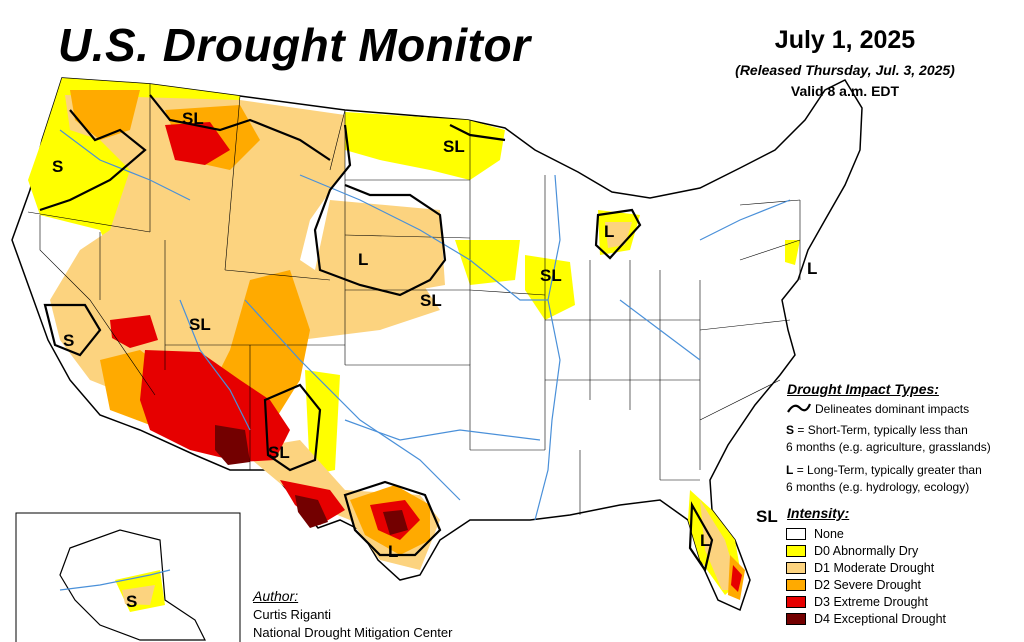 The height and width of the screenshot is (642, 1024). What do you see at coordinates (363, 259) in the screenshot?
I see `label-nebraska: L` at bounding box center [363, 259].